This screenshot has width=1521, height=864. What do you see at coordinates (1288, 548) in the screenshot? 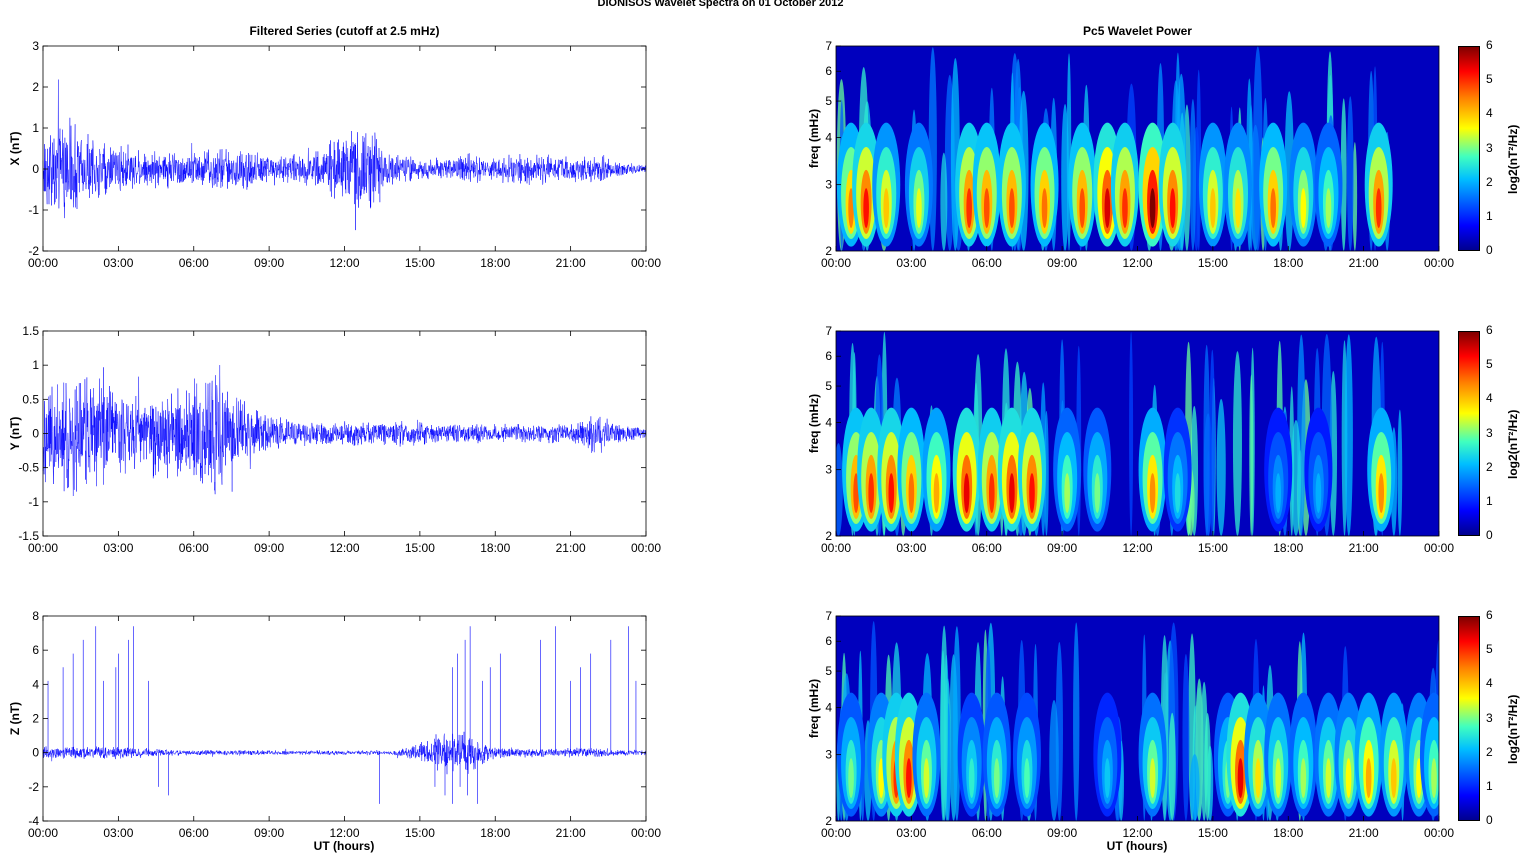
I see `x-tick-label: 18:00` at bounding box center [1288, 548].